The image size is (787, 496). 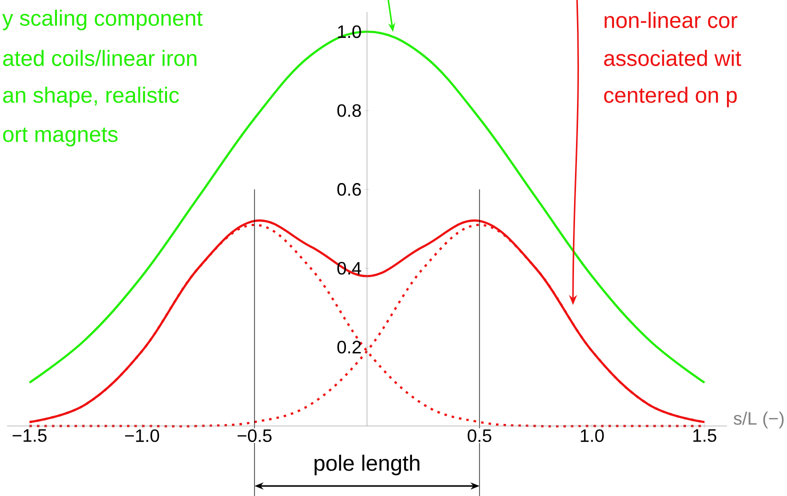 I want to click on annotation: ated coils/linear iron, so click(x=99, y=58).